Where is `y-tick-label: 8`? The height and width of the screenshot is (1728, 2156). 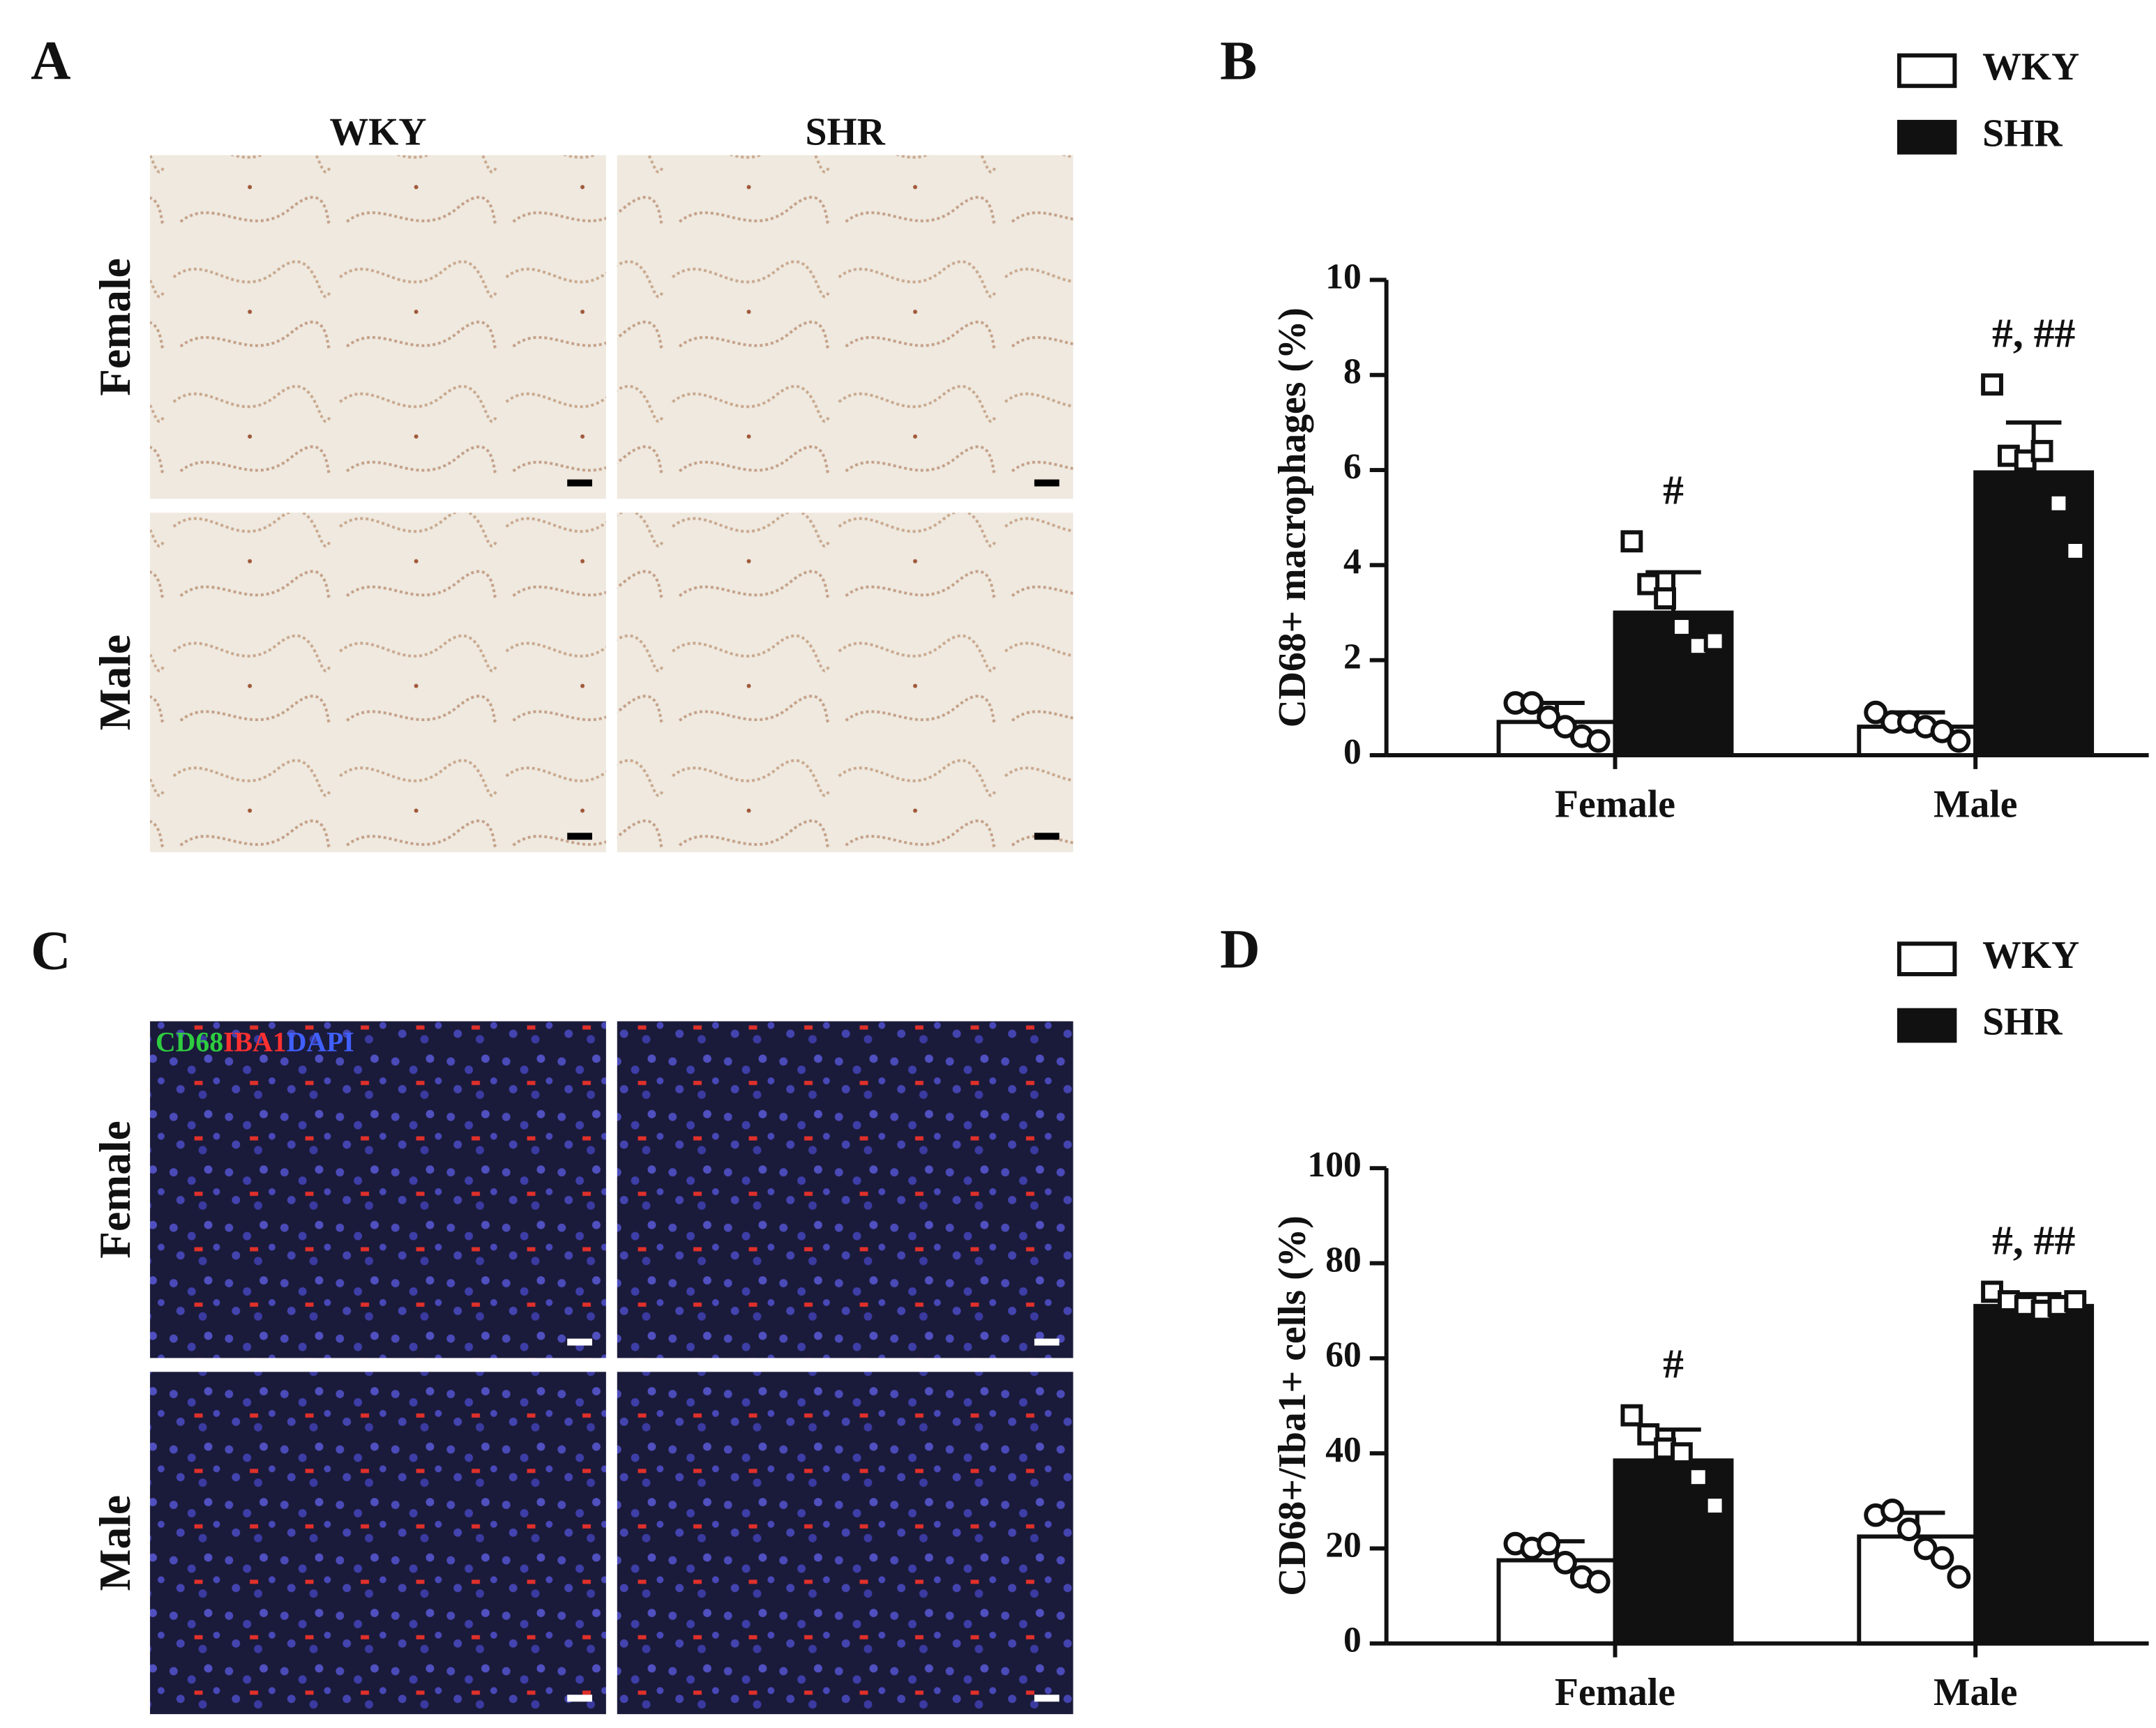
y-tick-label: 8 is located at coordinates (1352, 372).